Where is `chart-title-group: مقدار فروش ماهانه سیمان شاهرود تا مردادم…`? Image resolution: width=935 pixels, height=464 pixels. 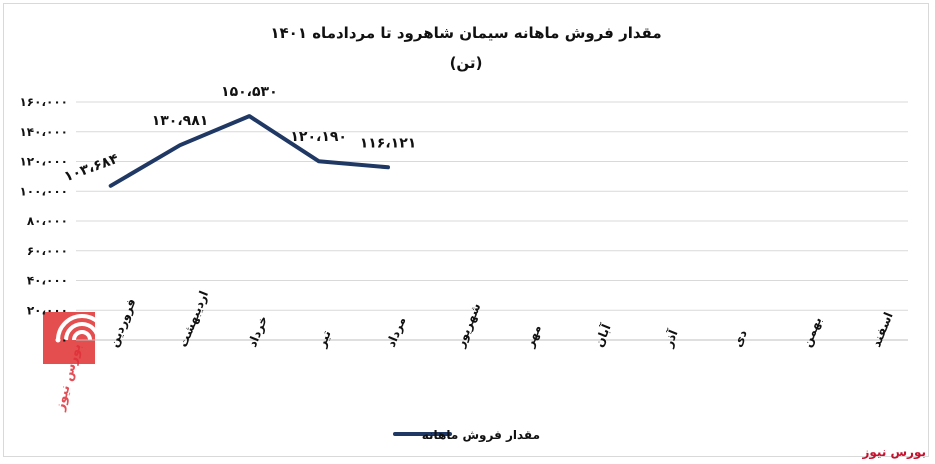 chart-title-group: مقدار فروش ماهانه سیمان شاهرود تا مردادم… is located at coordinates (465, 48).